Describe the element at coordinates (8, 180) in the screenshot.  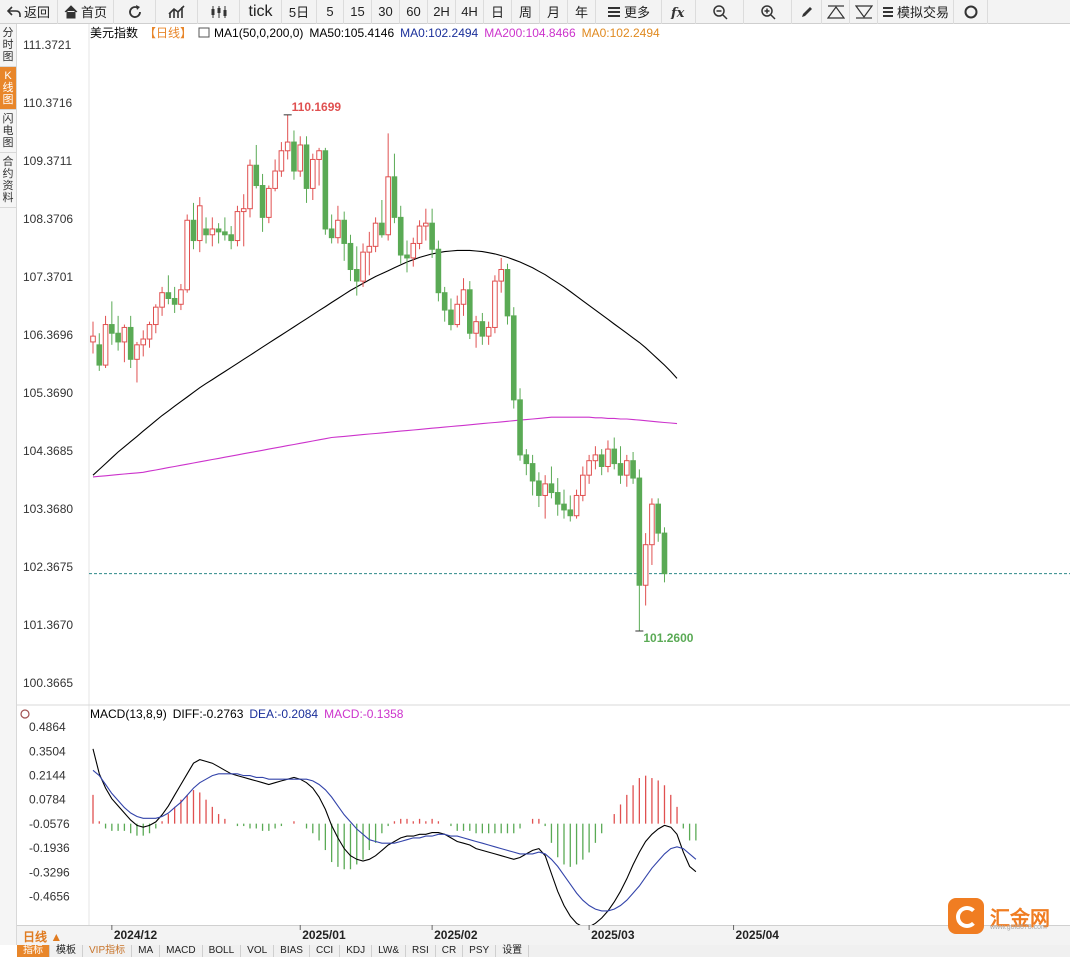
I see `tab-contract: 合约资料` at that location.